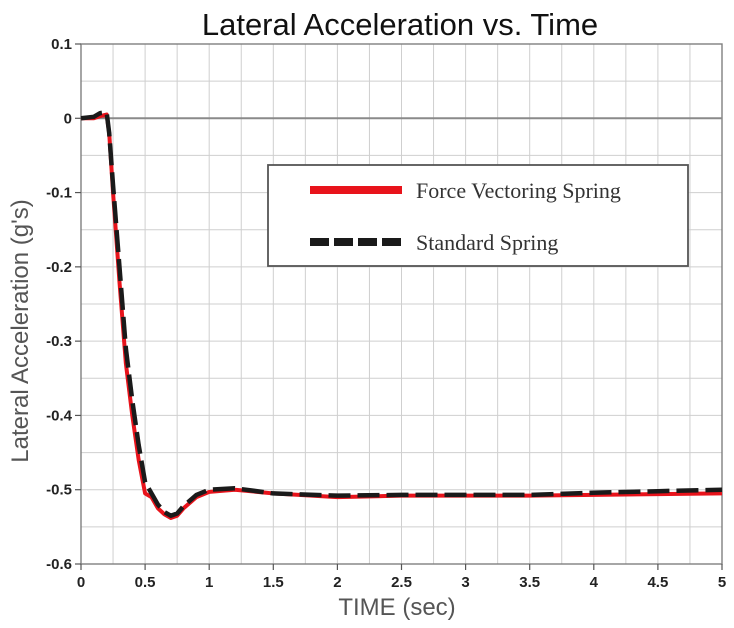 The width and height of the screenshot is (734, 628). Describe the element at coordinates (396, 607) in the screenshot. I see `x-axis-title: TIME (sec)` at that location.